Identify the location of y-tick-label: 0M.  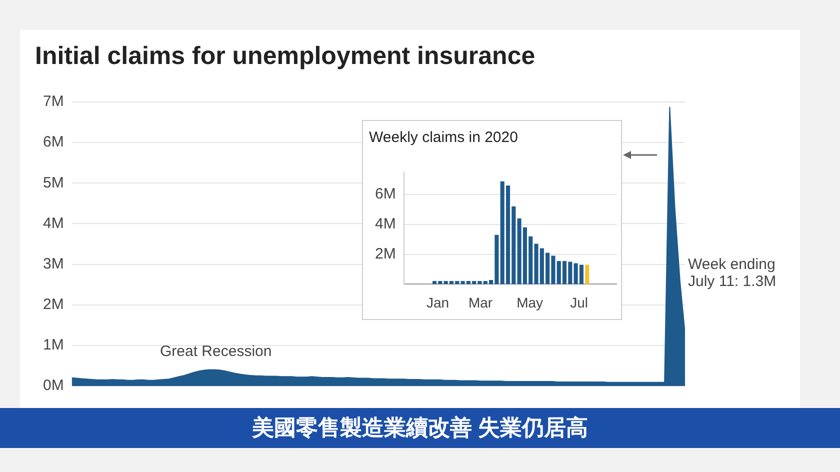
(53, 385).